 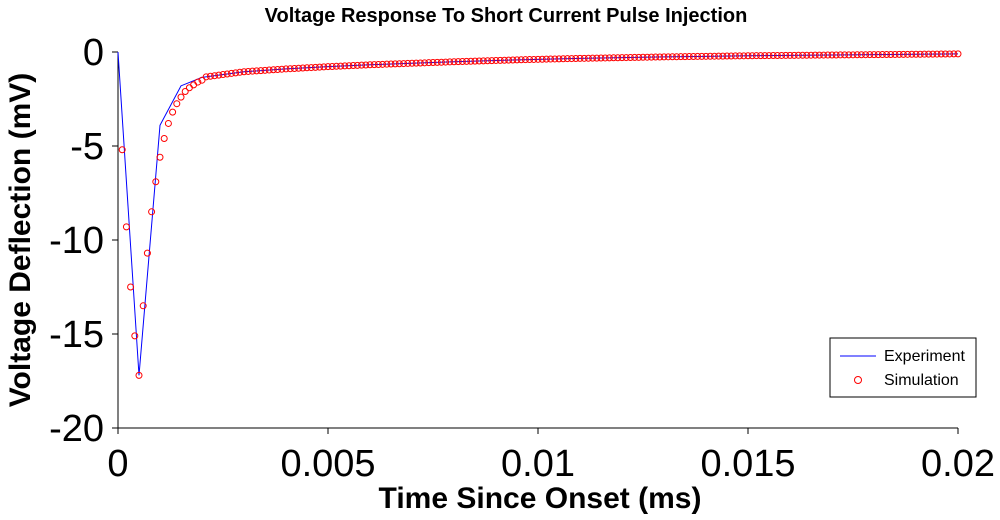 What do you see at coordinates (921, 380) in the screenshot?
I see `legend-label-simulation: Simulation` at bounding box center [921, 380].